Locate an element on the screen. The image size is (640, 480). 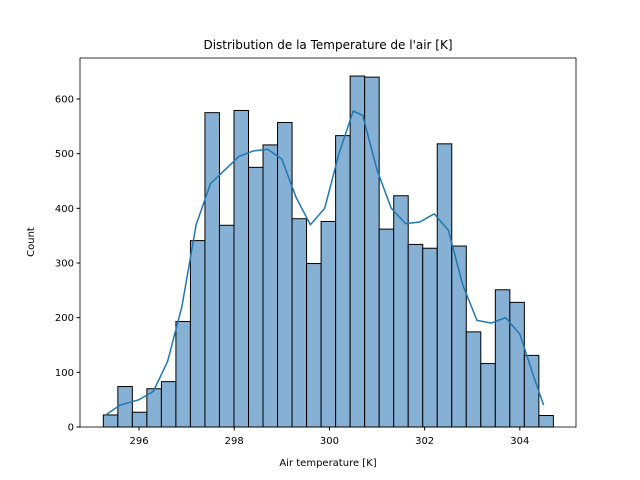
x-tick-label: 300 is located at coordinates (329, 441).